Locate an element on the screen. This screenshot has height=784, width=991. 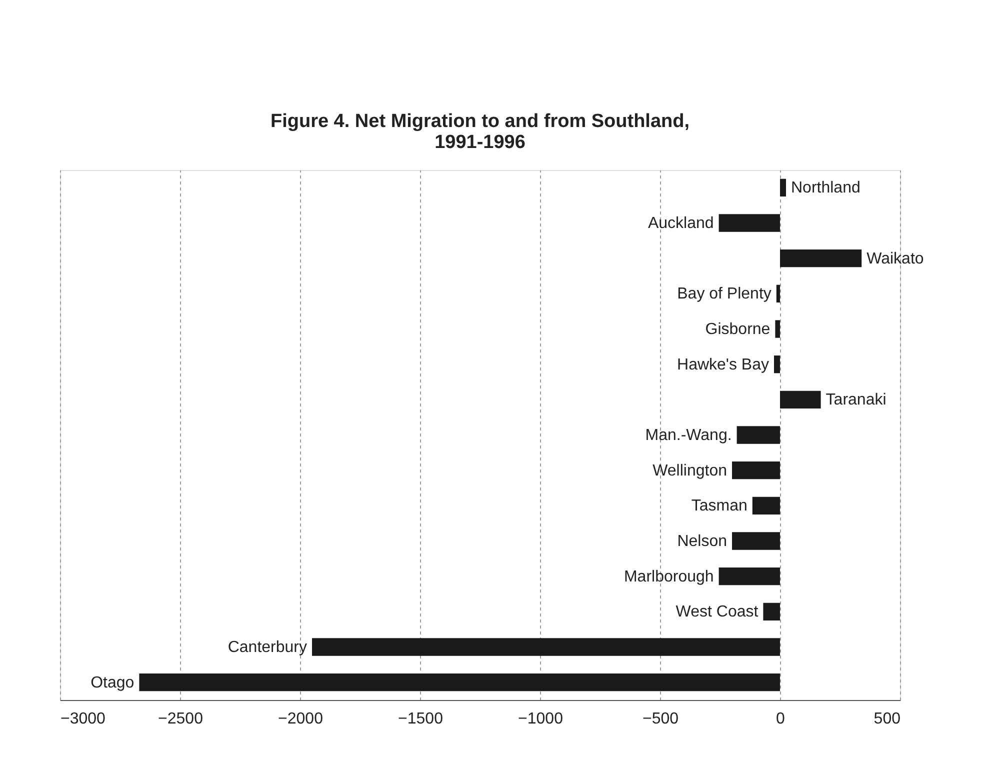
y-tick-label: West Coast is located at coordinates (717, 612).